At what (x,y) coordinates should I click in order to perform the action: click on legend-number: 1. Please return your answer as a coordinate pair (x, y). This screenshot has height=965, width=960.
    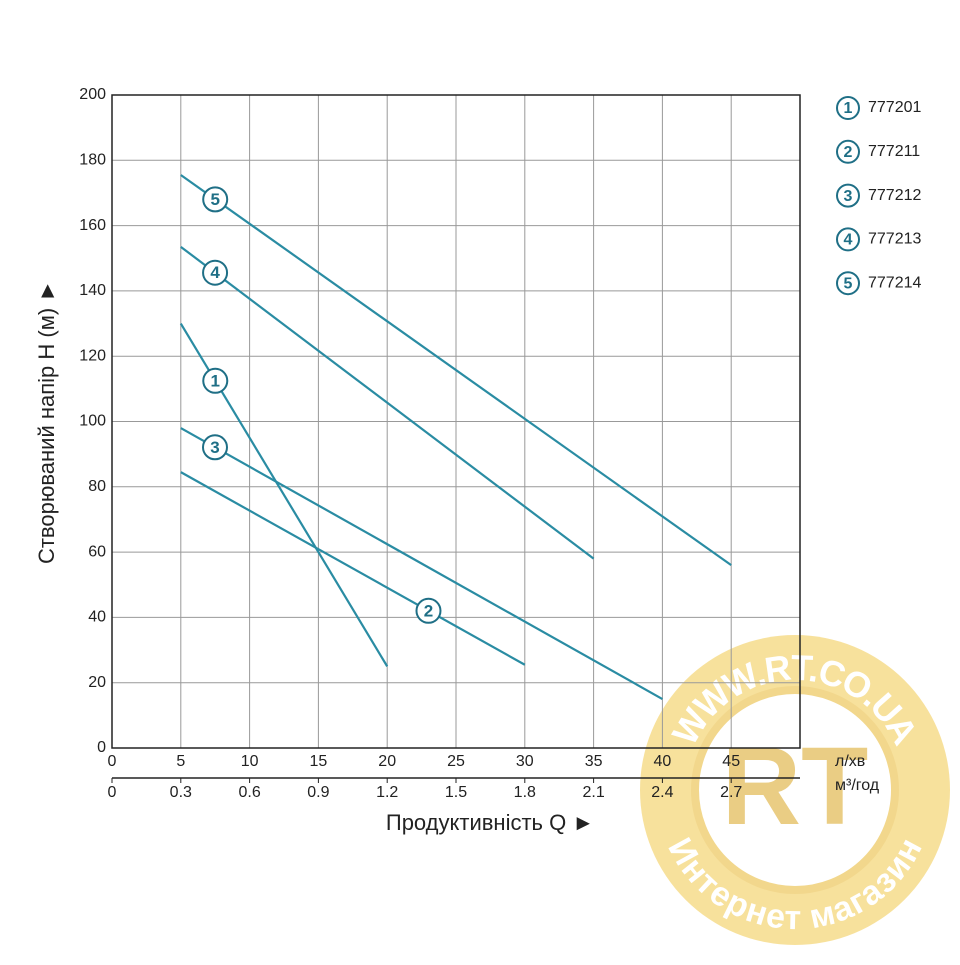
    Looking at the image, I should click on (848, 108).